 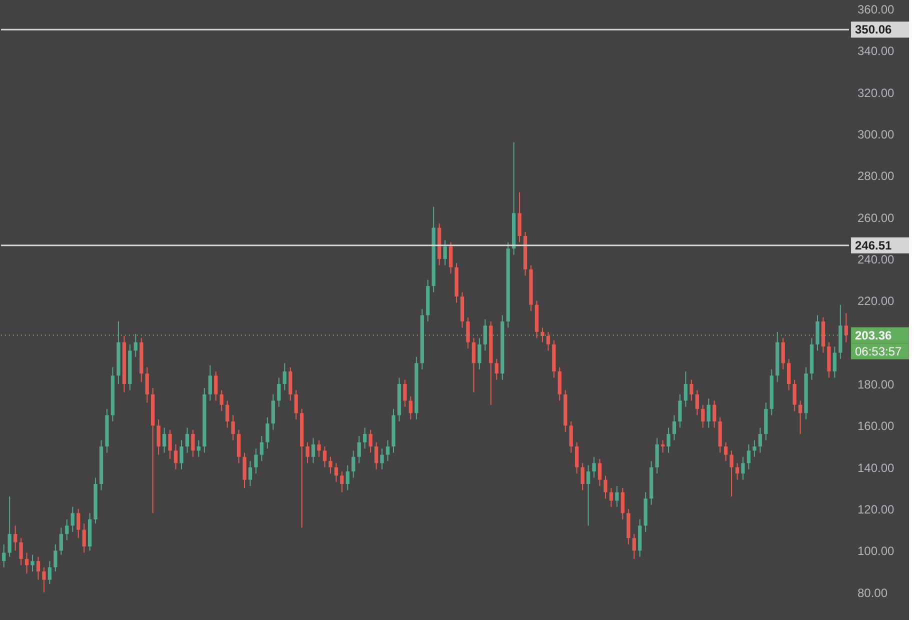 I want to click on y-tick-label: 280.00, so click(x=876, y=176).